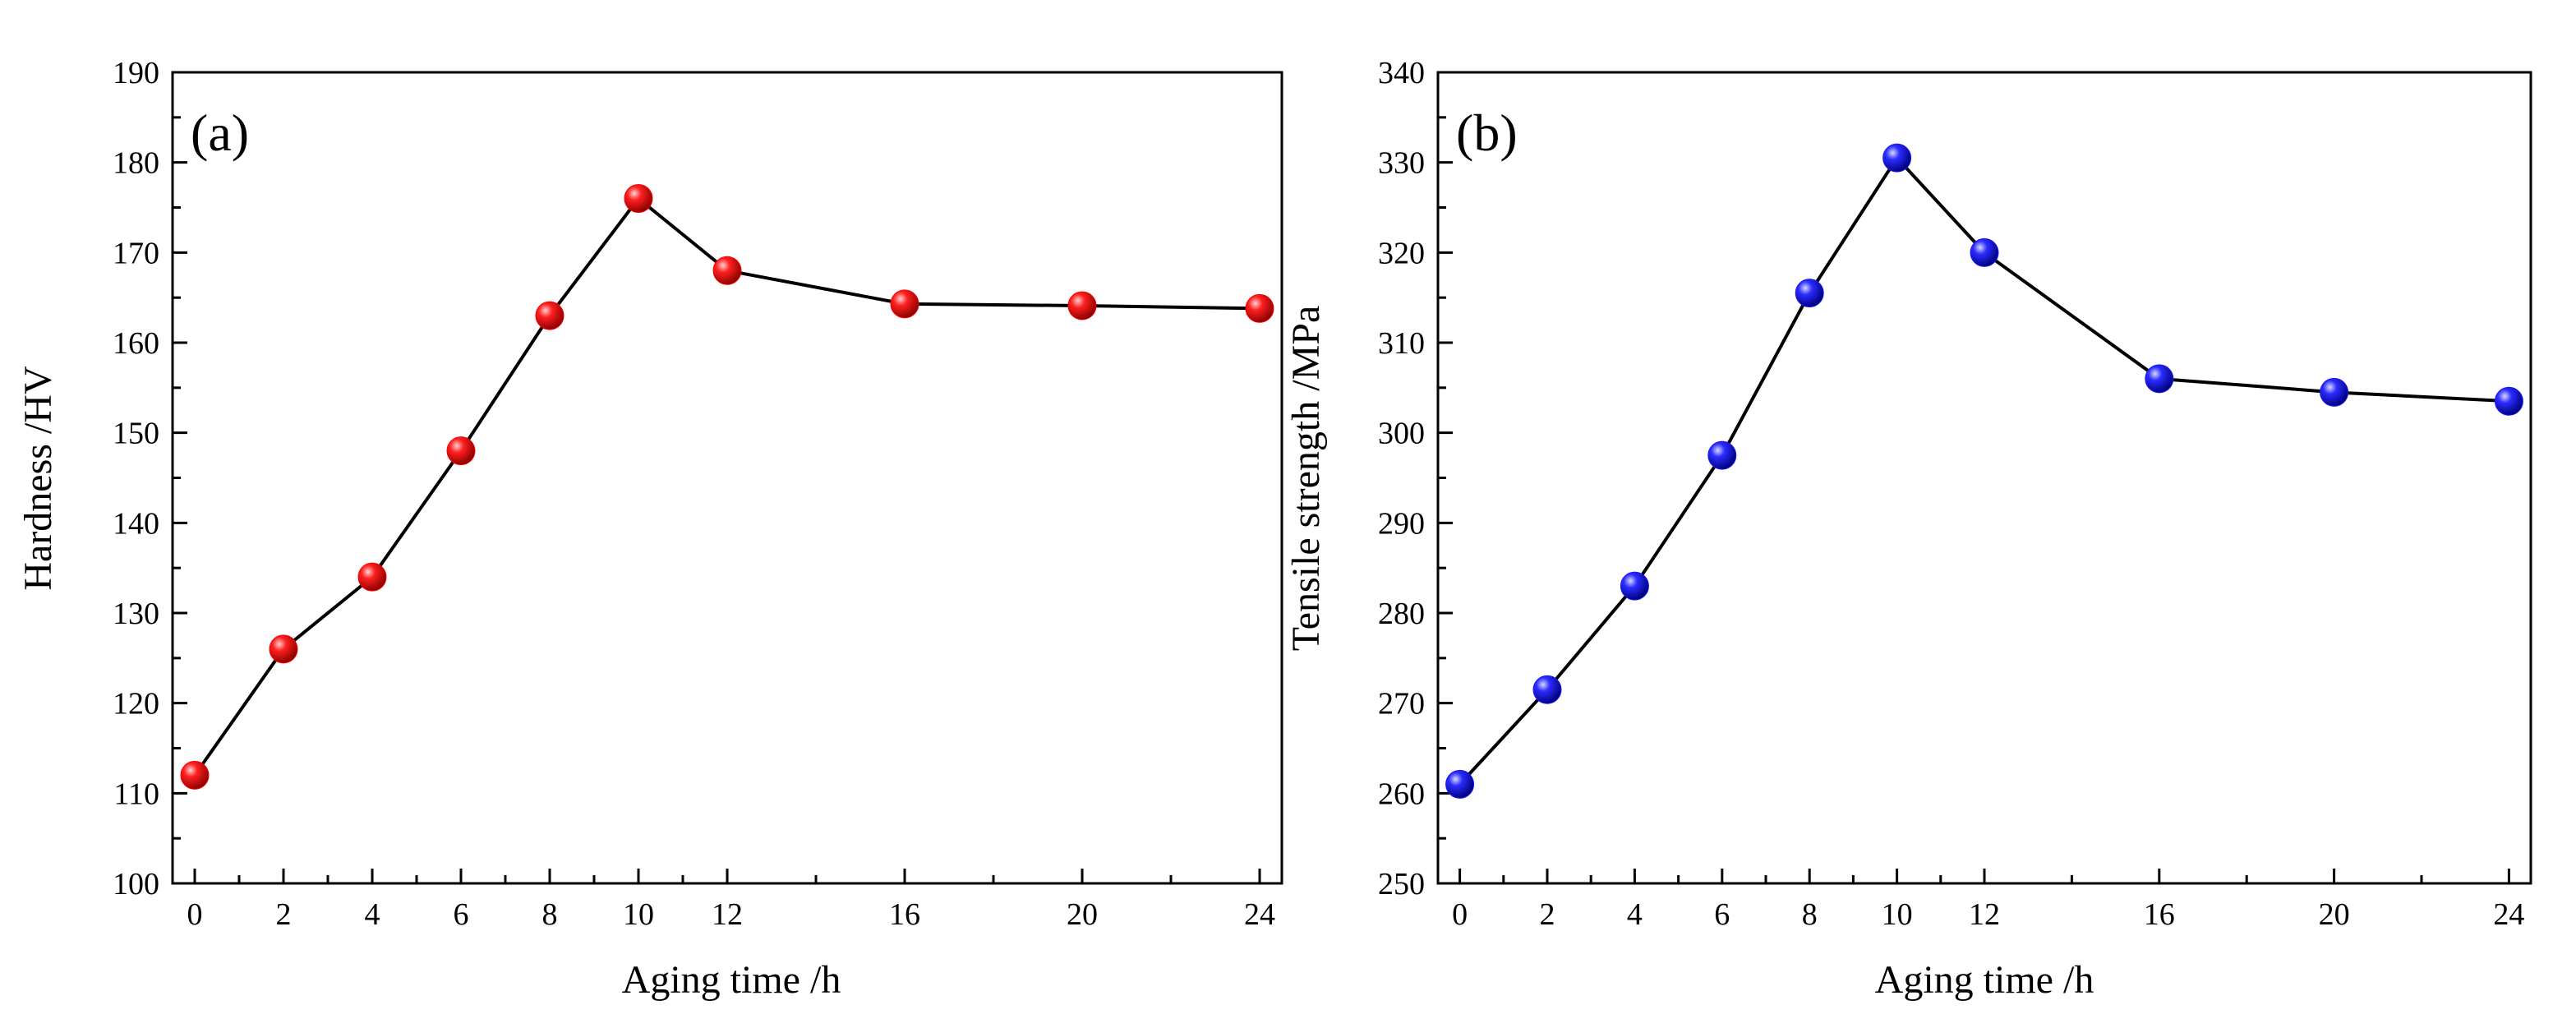 This screenshot has width=2576, height=1028. What do you see at coordinates (1401, 434) in the screenshot?
I see `y-tick-label-b: 300` at bounding box center [1401, 434].